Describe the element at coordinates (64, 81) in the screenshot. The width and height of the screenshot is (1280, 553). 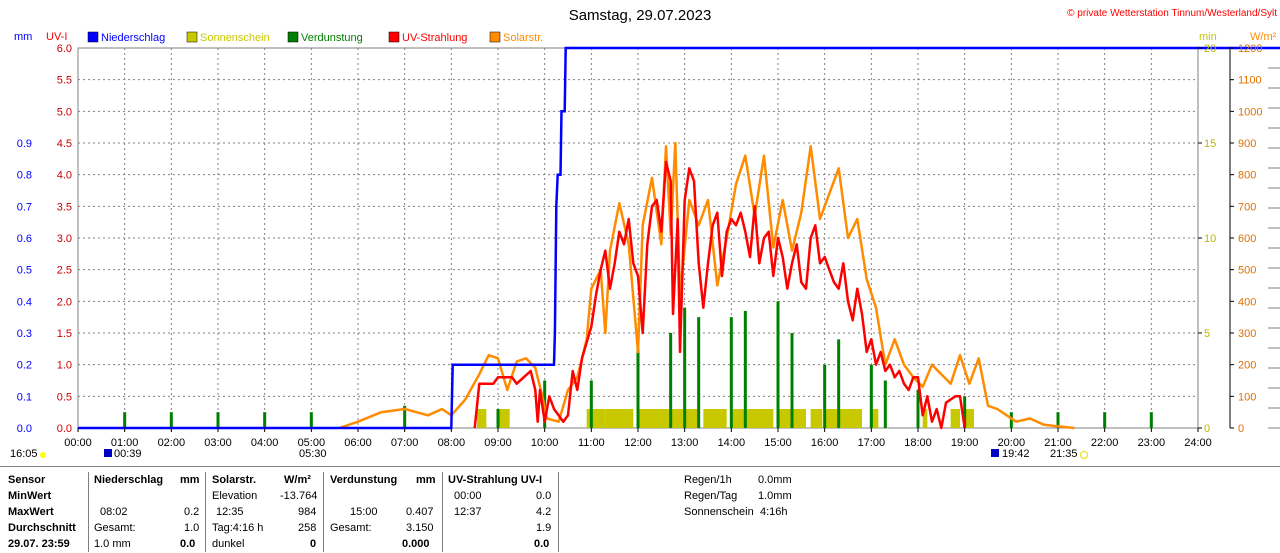
I see `uv-tick-label: 5.5` at that location.